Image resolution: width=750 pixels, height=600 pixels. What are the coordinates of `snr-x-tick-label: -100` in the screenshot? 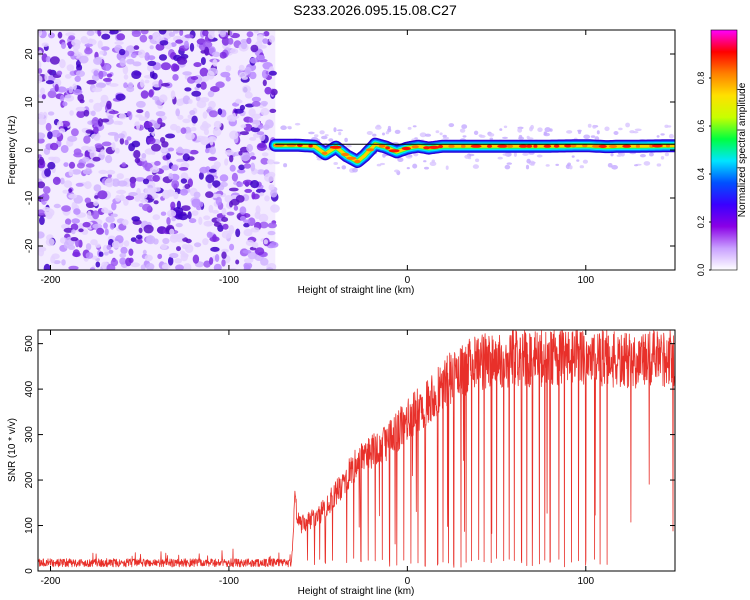 It's located at (229, 581).